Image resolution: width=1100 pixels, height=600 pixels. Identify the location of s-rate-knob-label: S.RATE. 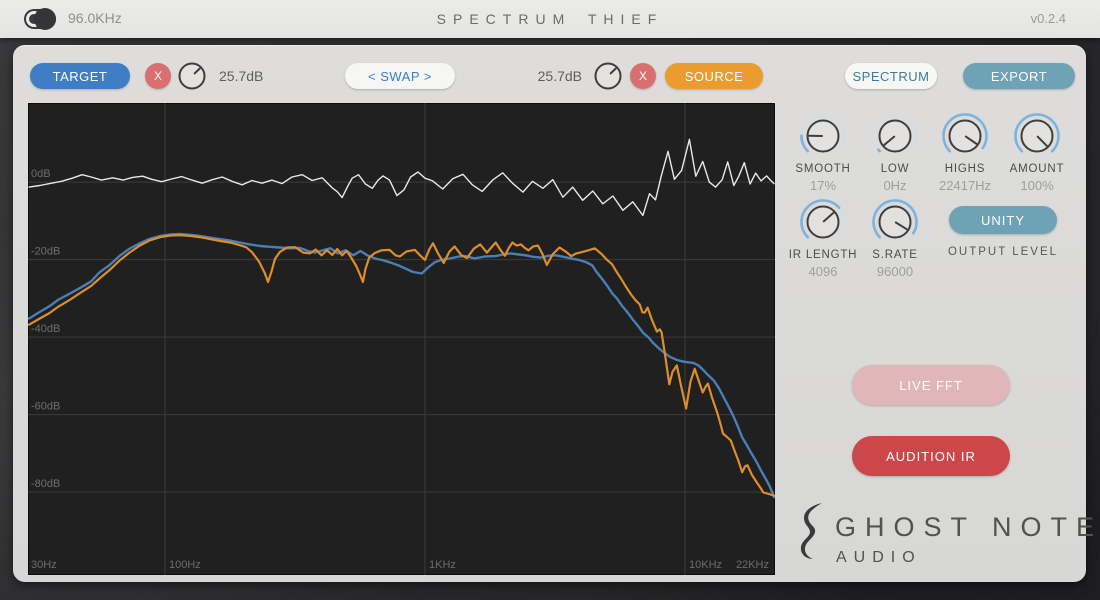
(895, 255).